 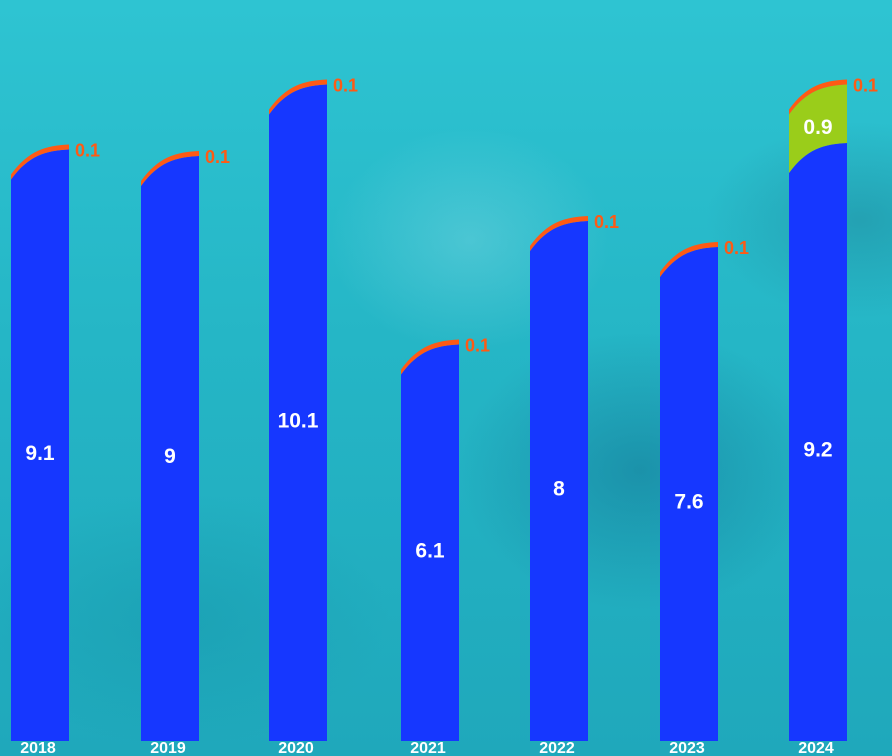 I want to click on x-tick-2022: 2022, so click(x=557, y=748).